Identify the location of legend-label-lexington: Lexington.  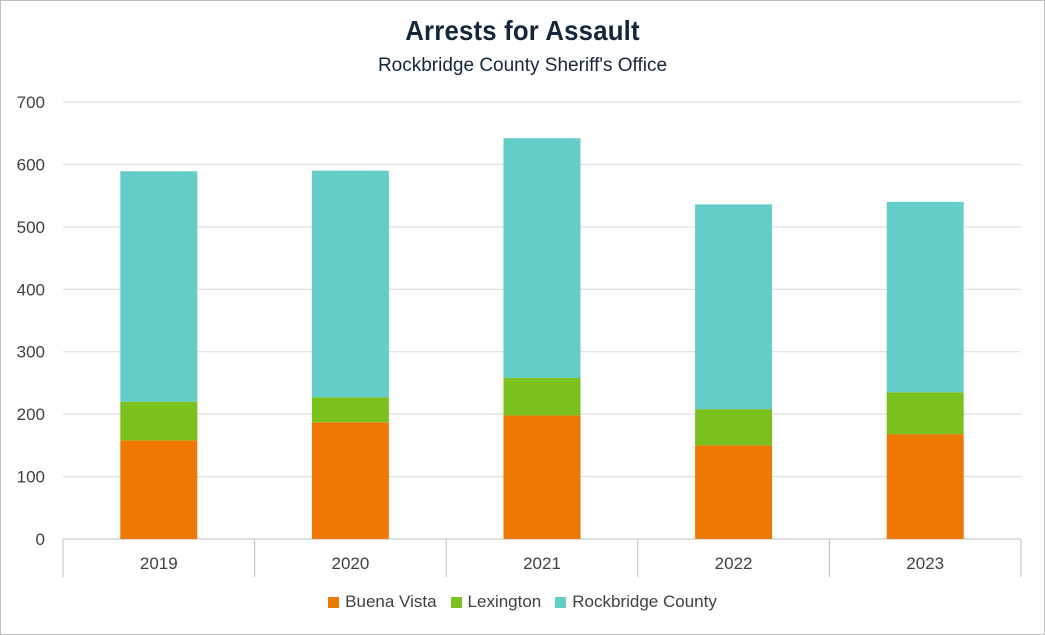
(504, 601).